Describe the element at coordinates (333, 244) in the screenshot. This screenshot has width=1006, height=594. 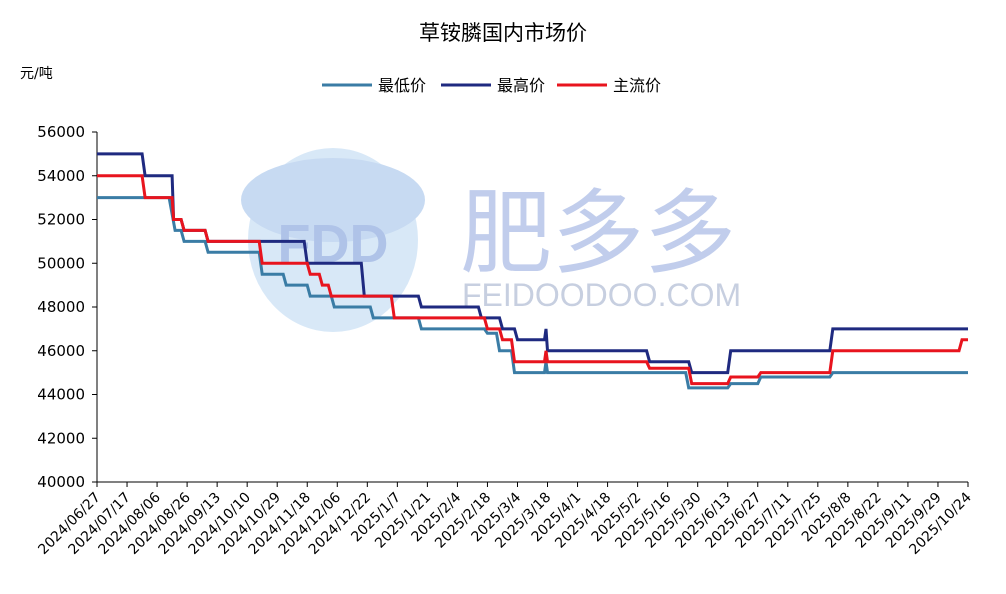
I see `watermark-logo-text: FDD` at that location.